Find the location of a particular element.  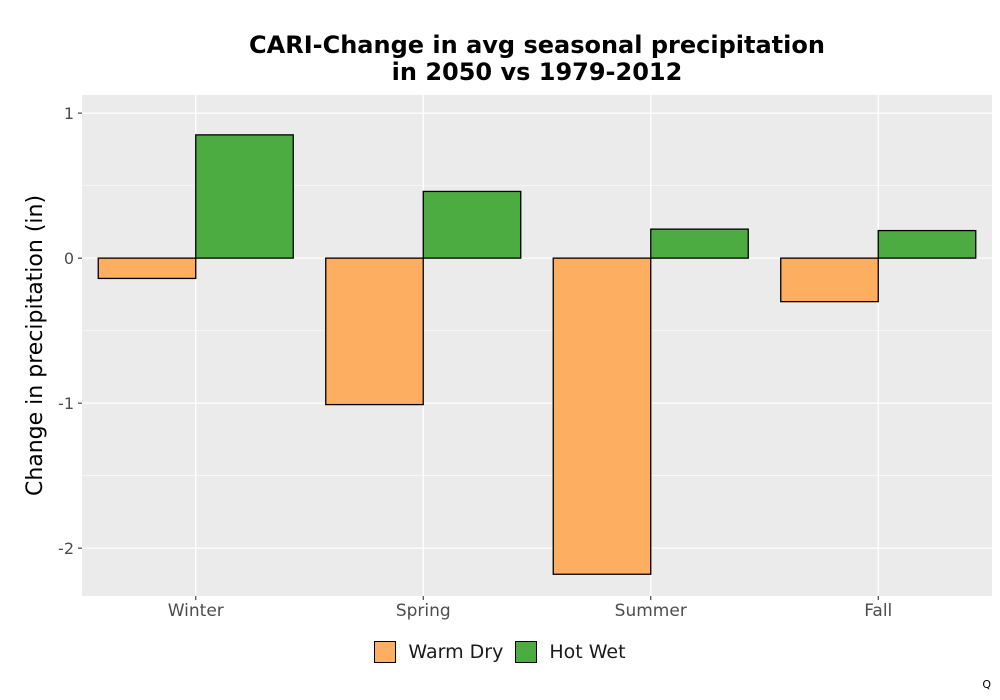

footnote-mark: Q is located at coordinates (986, 684).